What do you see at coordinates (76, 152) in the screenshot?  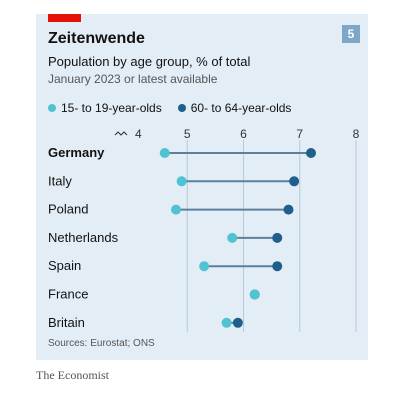 I see `category-label: Germany` at bounding box center [76, 152].